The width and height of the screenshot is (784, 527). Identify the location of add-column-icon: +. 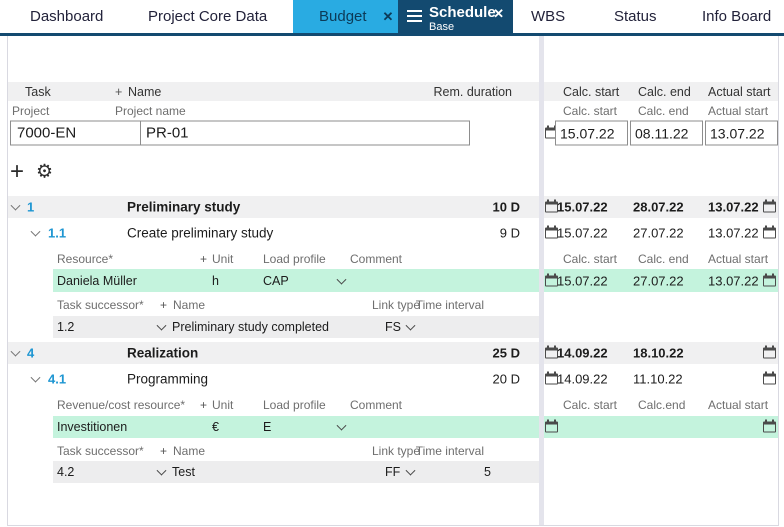
(119, 91).